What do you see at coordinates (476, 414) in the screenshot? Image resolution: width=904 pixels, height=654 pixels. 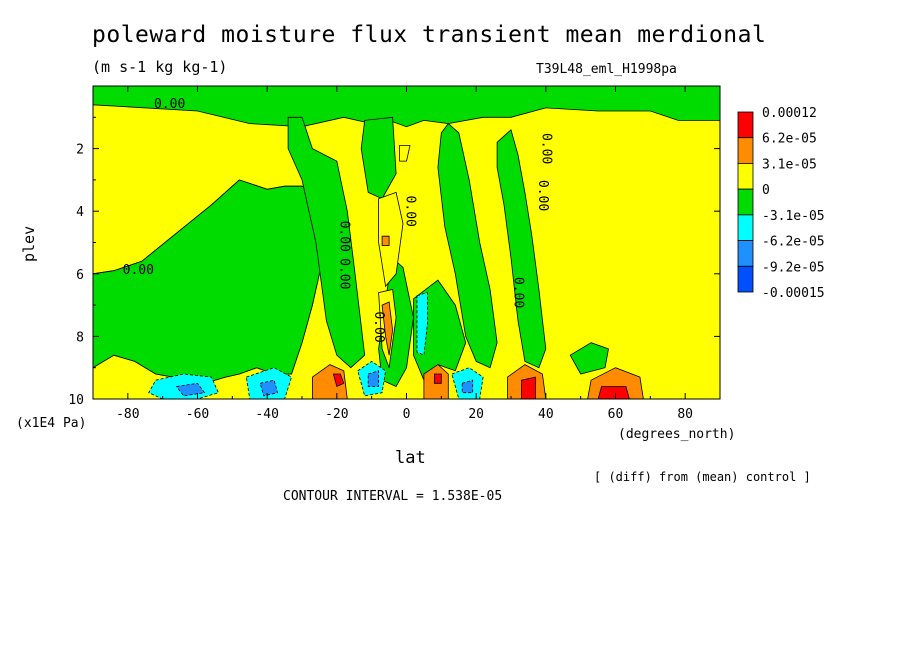 I see `x-tick-label: 20` at bounding box center [476, 414].